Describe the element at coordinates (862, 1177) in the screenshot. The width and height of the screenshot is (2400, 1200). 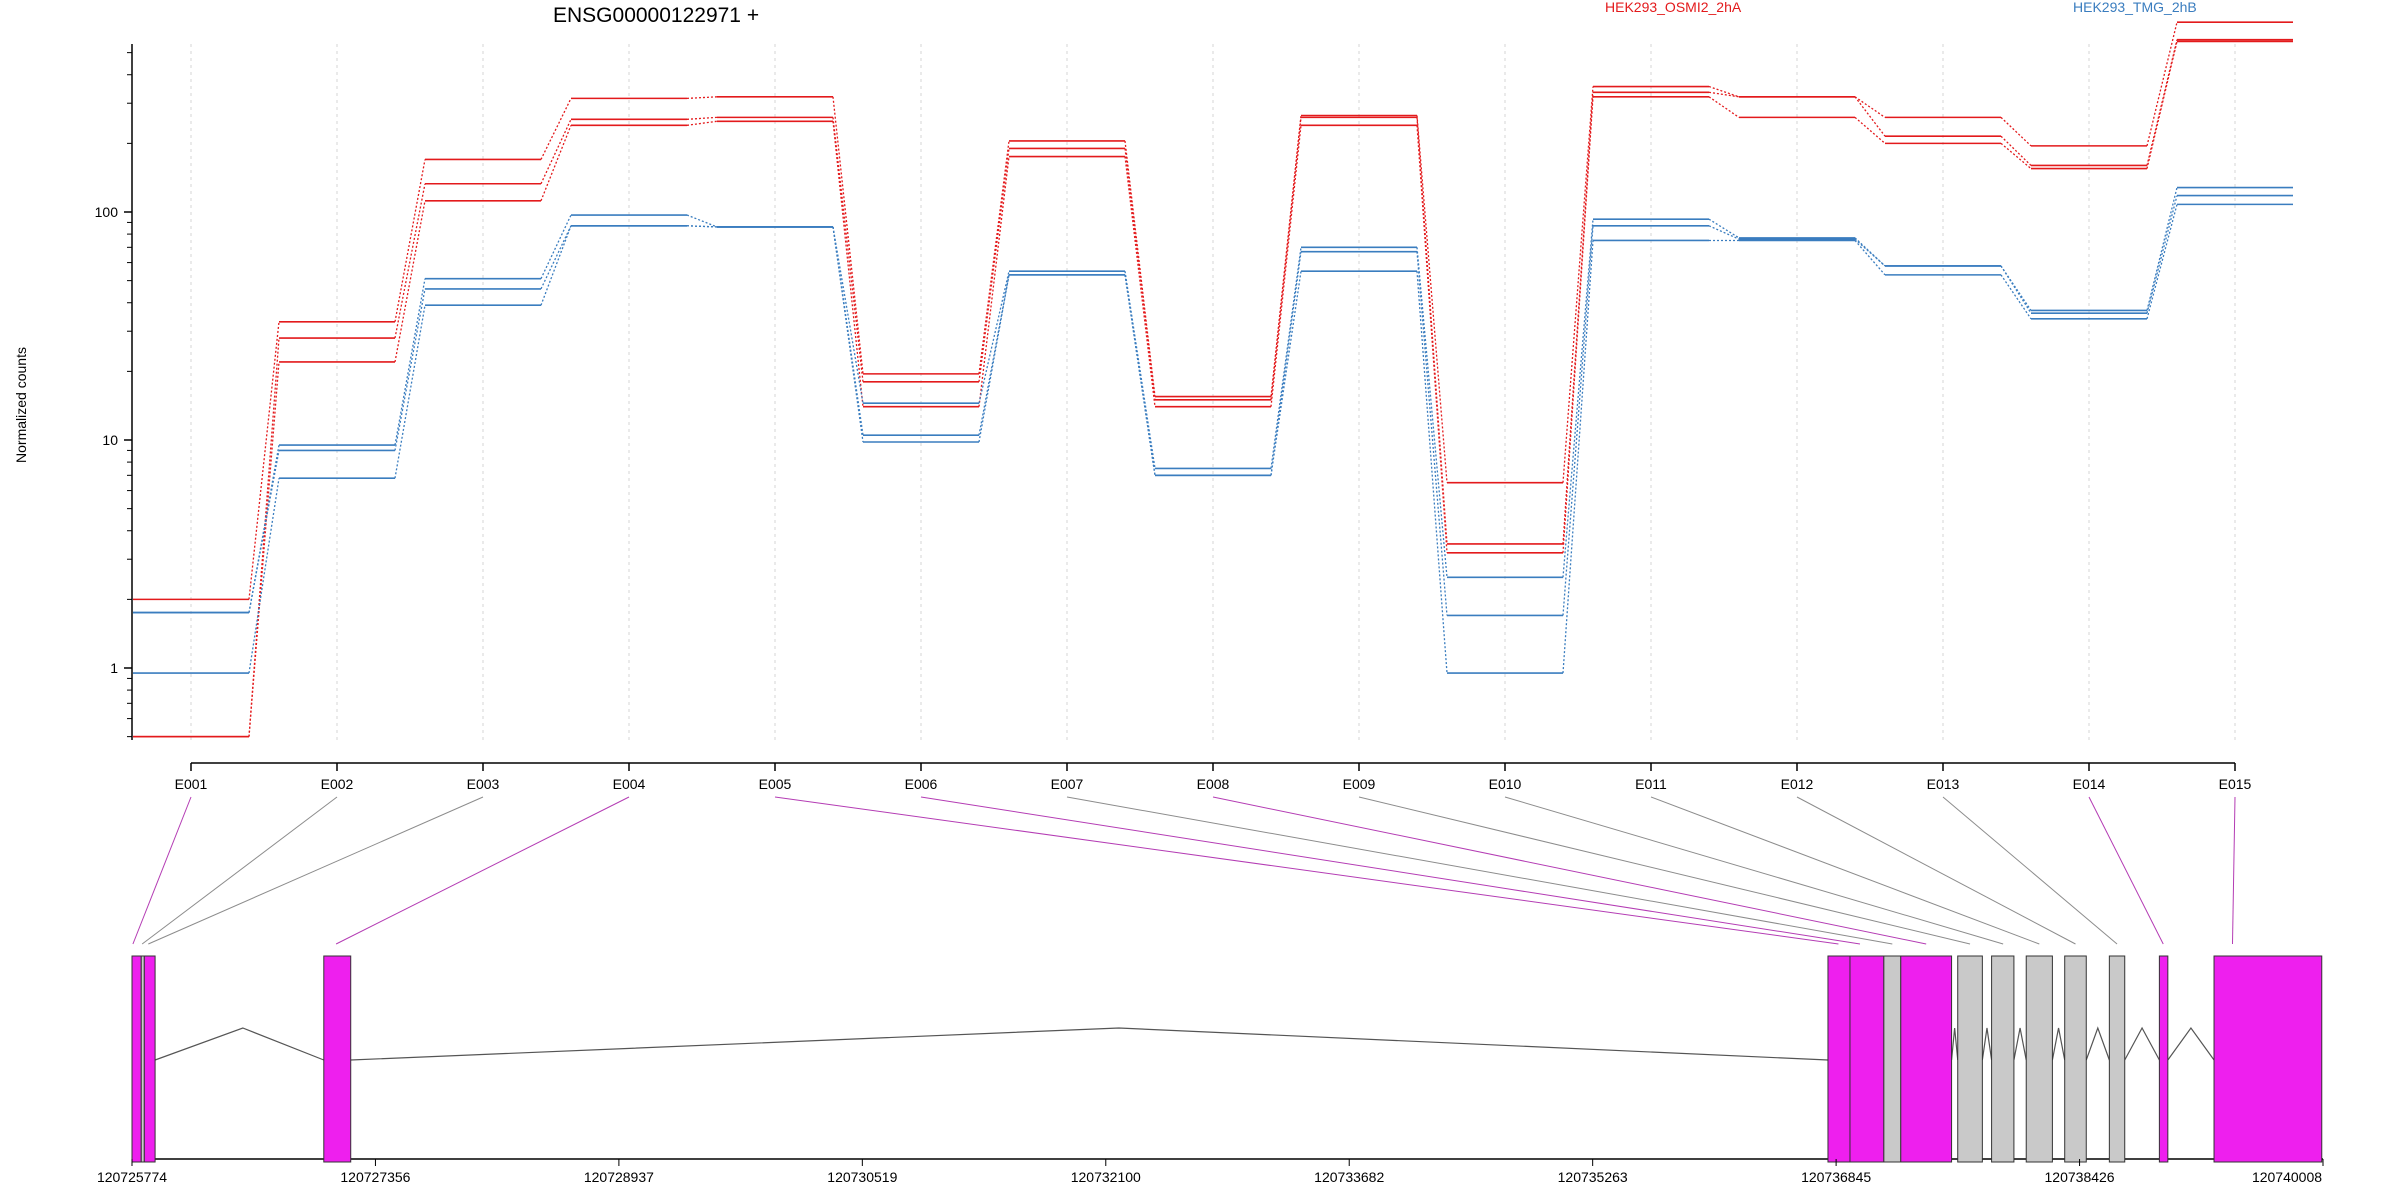
I see `coordinate-label: 120730519` at that location.